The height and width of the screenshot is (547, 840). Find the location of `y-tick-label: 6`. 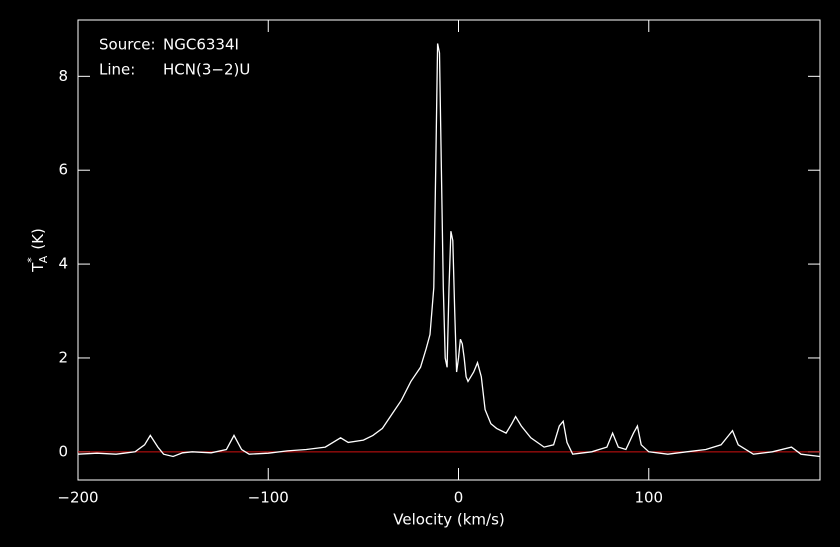

y-tick-label: 6 is located at coordinates (63, 170).